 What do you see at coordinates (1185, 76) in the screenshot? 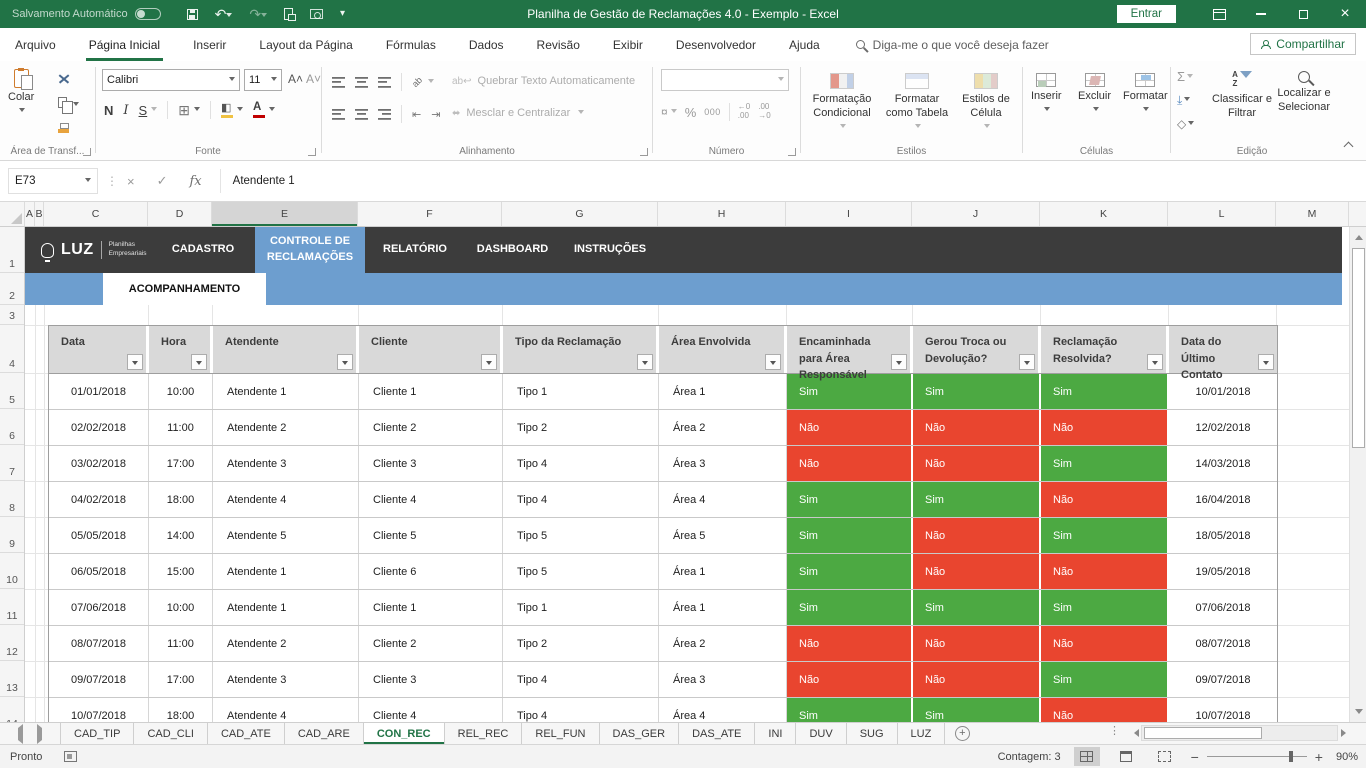
I see `autosum-icon: Σ` at bounding box center [1185, 76].